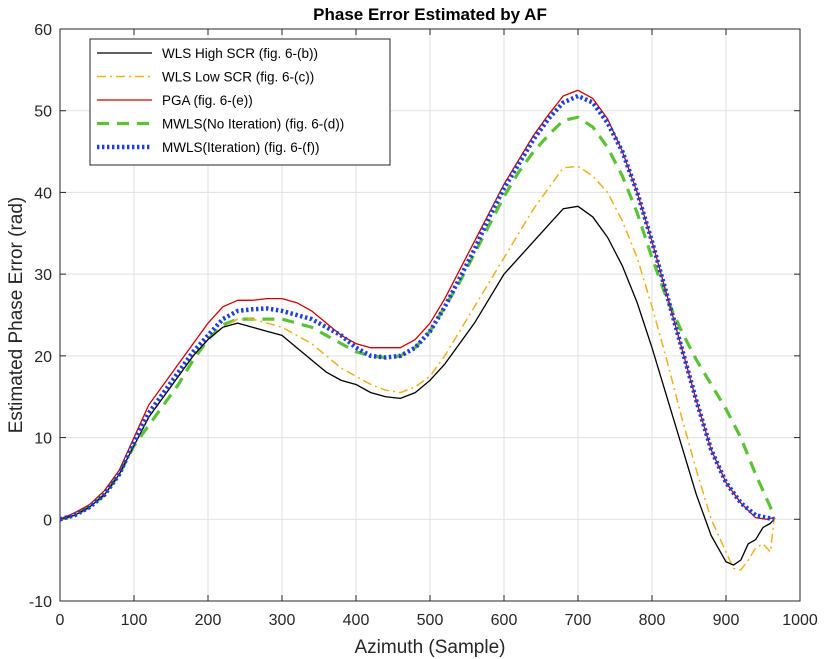  Describe the element at coordinates (43, 193) in the screenshot. I see `y-tick-label: 40` at that location.